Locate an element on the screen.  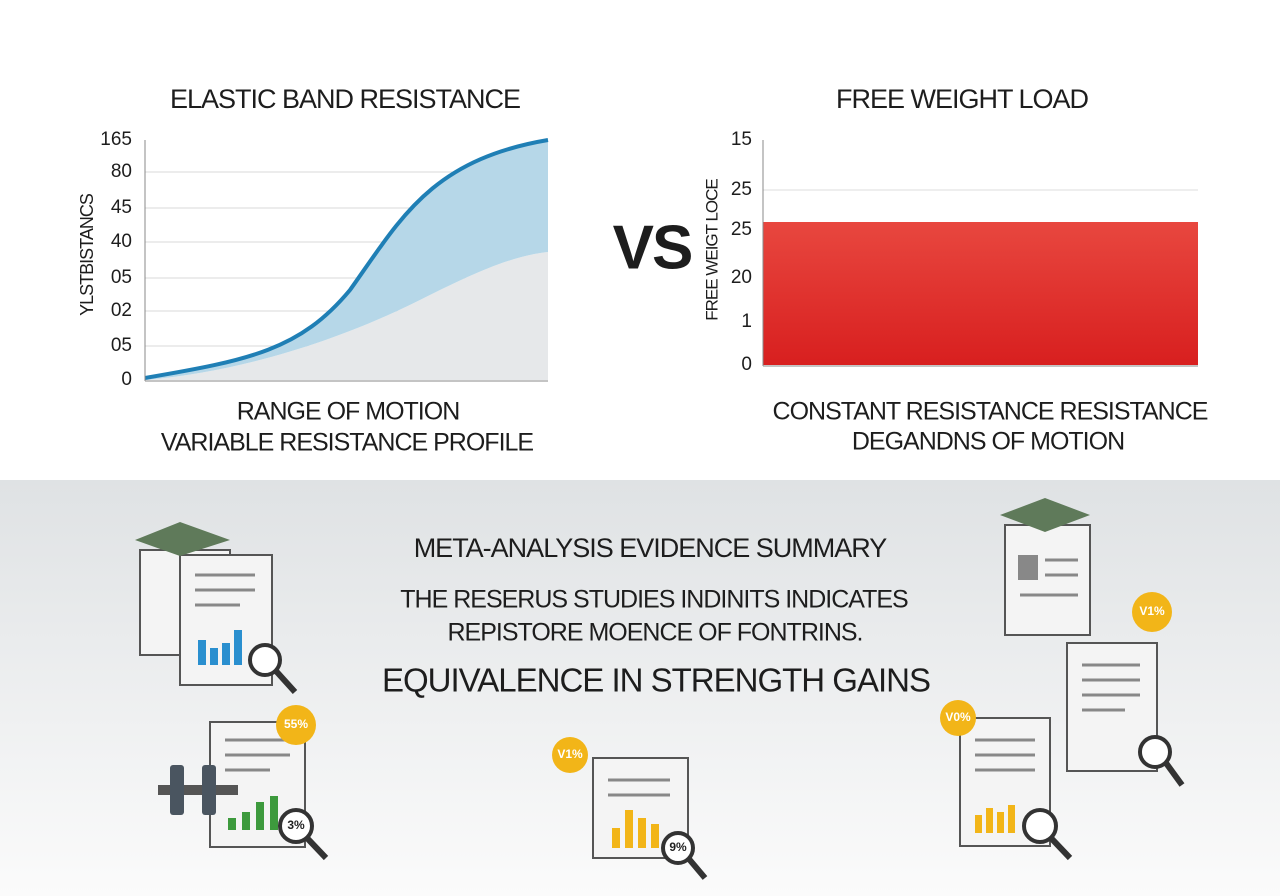
y-tick-label: 80 is located at coordinates (121, 171).